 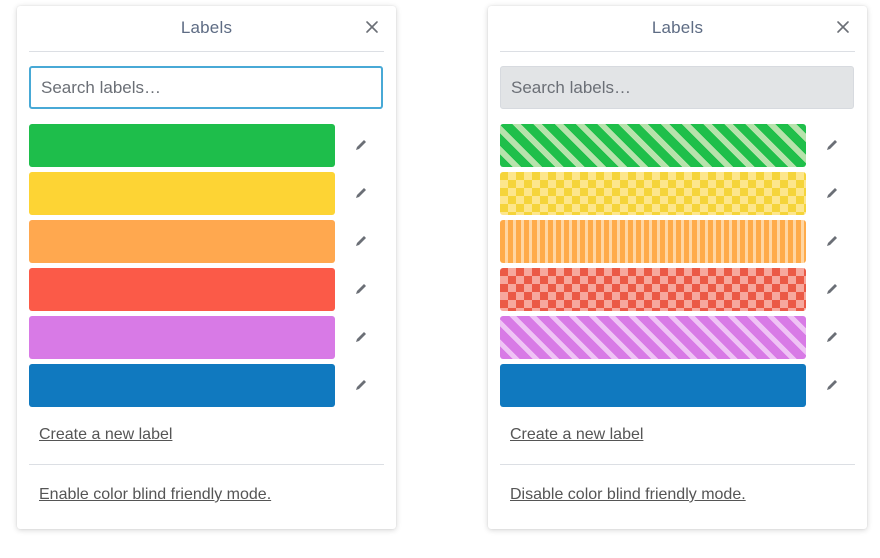 I want to click on color-blind-mode-toggle-link: Disable color blind friendly mode., so click(x=628, y=494).